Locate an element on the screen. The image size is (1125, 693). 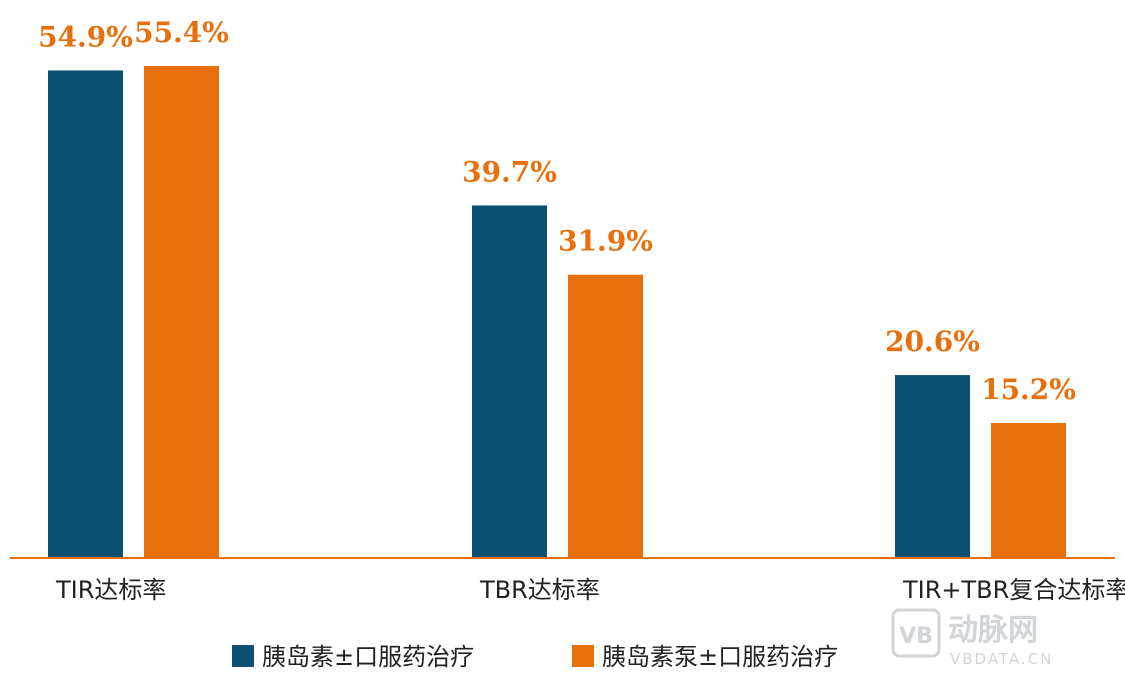
watermark: VB 动脉网 VBDATA.CN is located at coordinates (972, 638).